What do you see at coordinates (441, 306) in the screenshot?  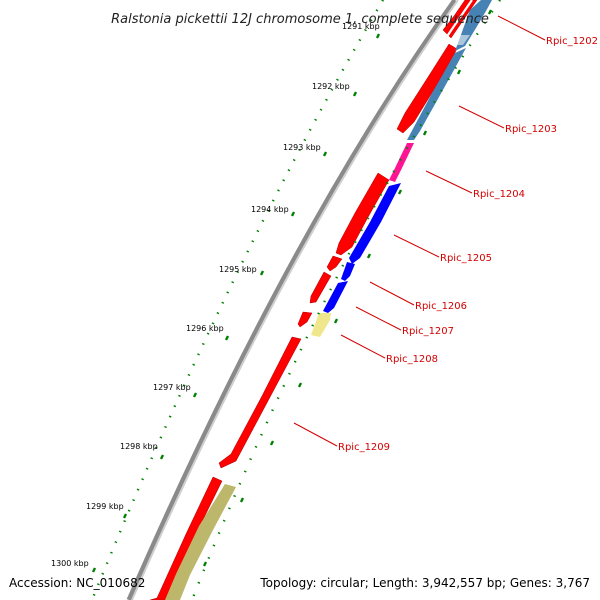 I see `gene-label-rpic-1206: Rpic_1206` at bounding box center [441, 306].